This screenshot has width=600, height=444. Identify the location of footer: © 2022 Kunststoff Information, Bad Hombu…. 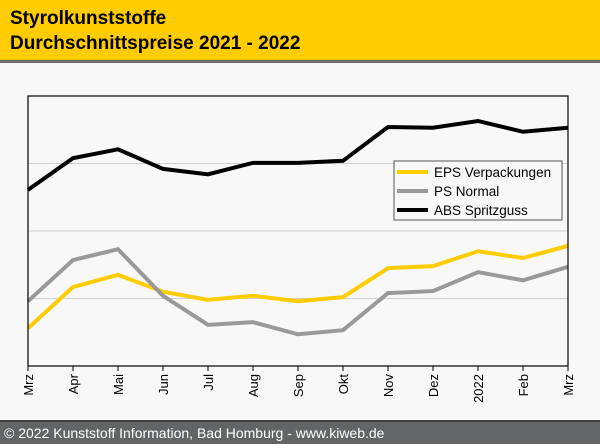
(300, 432).